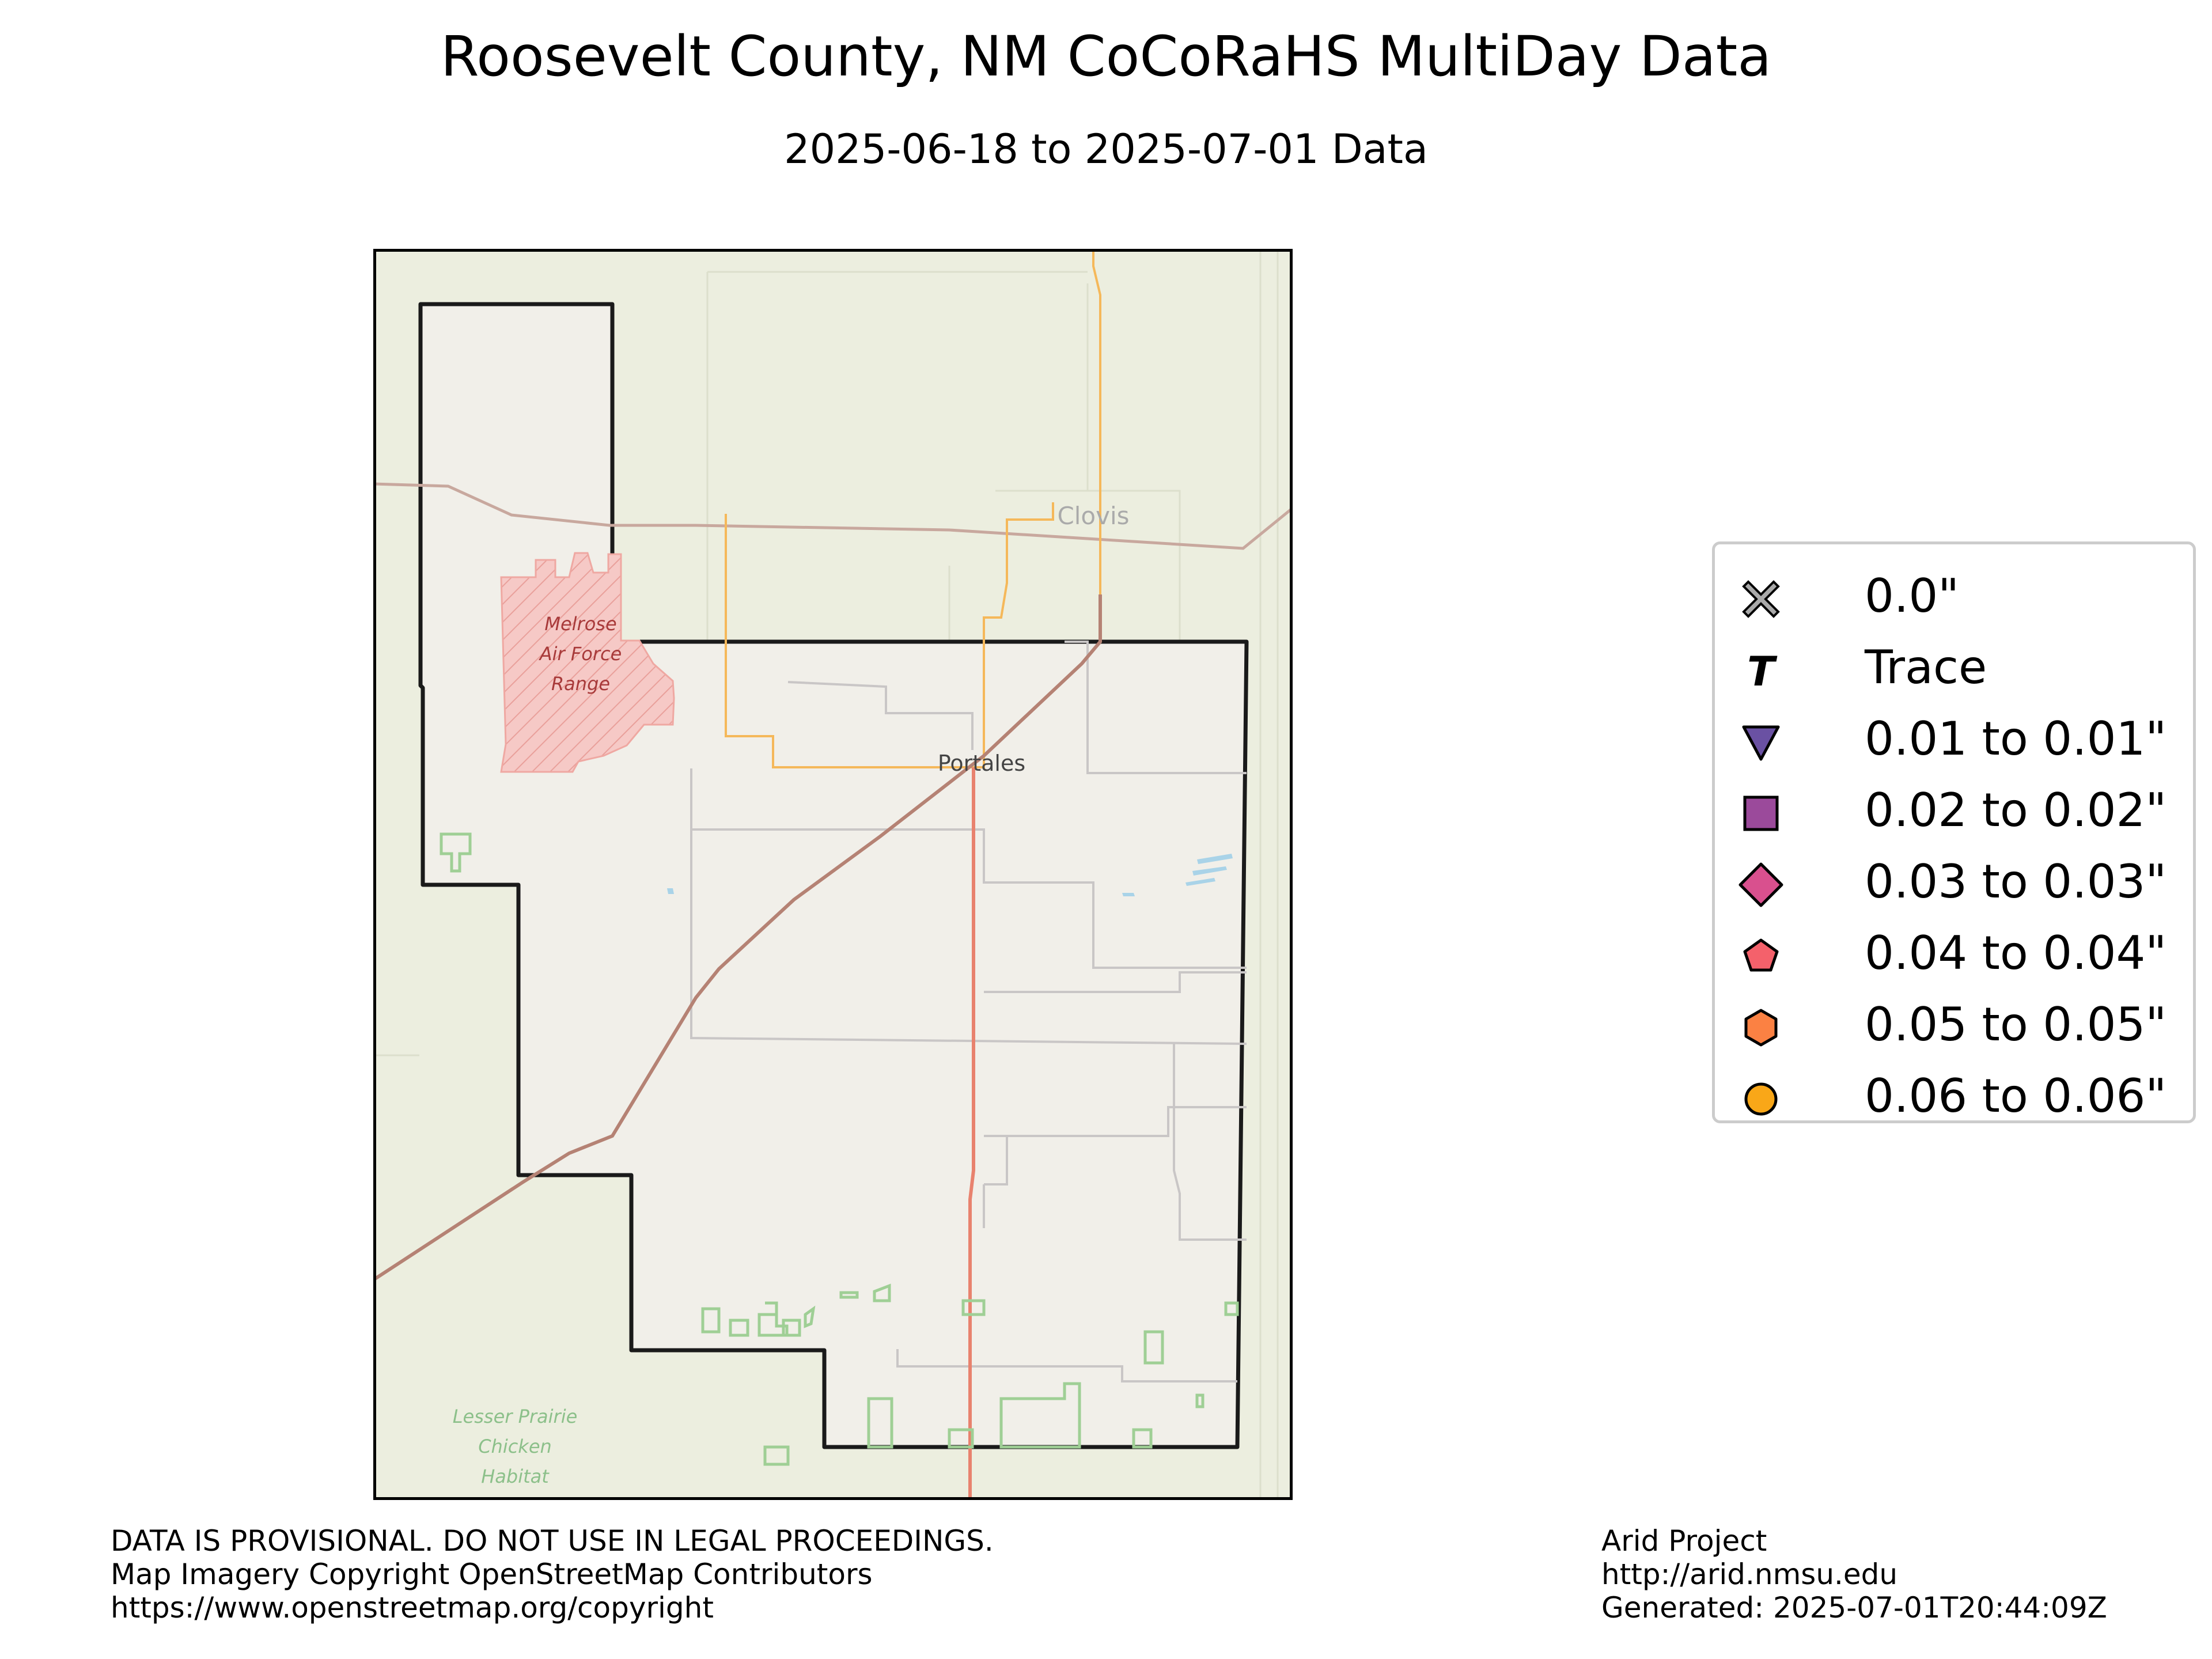 The width and height of the screenshot is (2212, 1659). I want to click on legend-item-zero: 0.0", so click(1954, 590).